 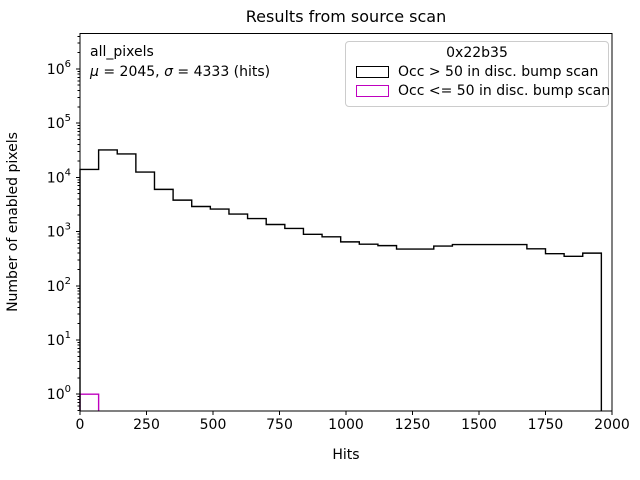 I want to click on y-tick-label: 10¹, so click(x=59, y=339).